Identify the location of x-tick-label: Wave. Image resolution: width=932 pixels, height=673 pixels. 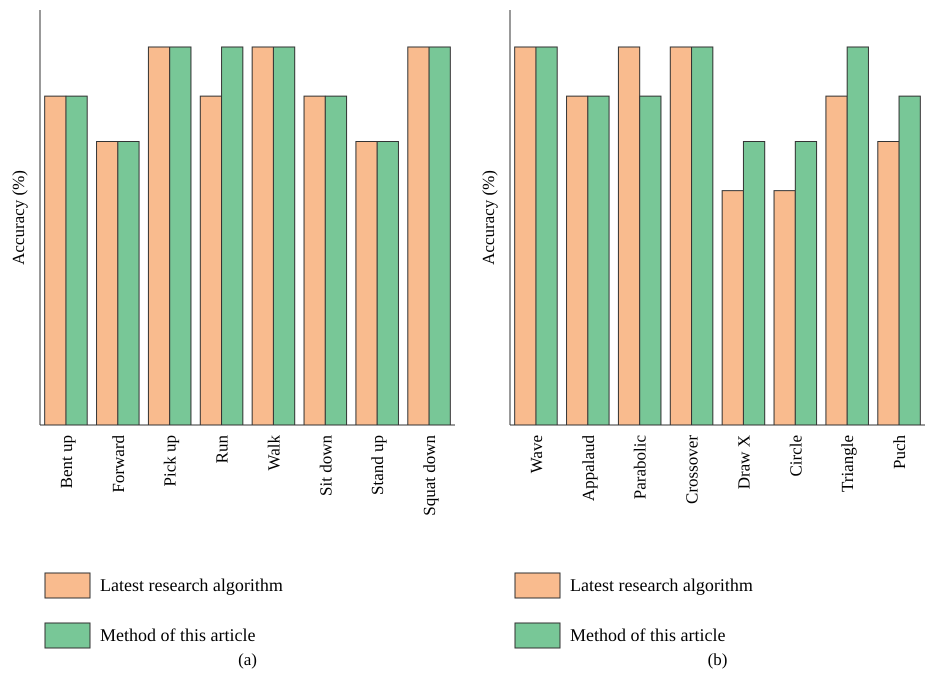
(536, 454).